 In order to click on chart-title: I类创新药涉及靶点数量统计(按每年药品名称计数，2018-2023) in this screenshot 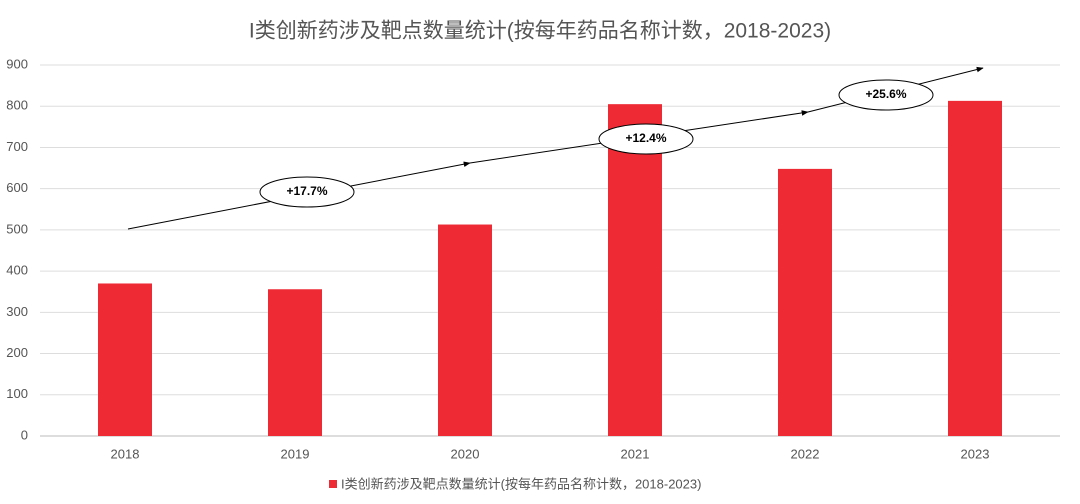, I will do `click(540, 31)`.